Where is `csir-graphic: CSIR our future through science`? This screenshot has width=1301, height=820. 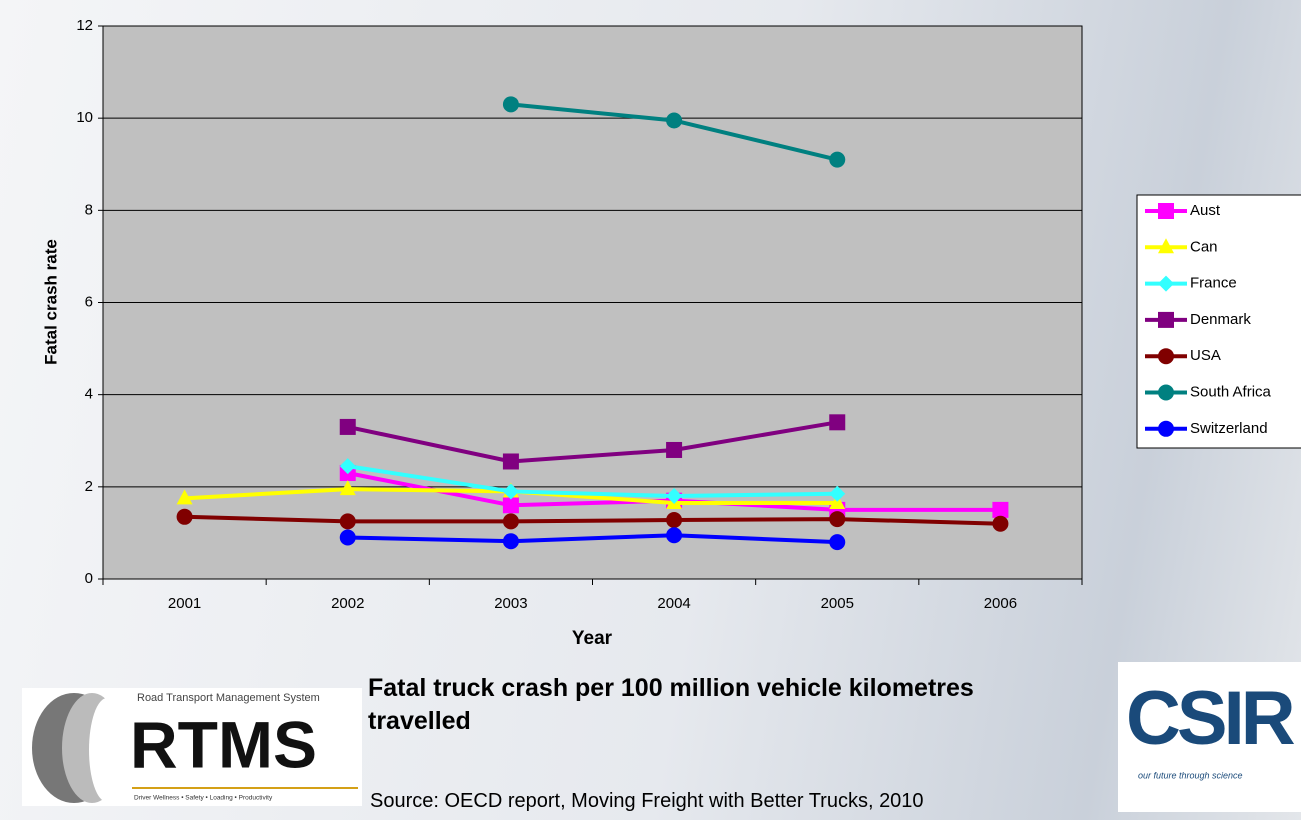
csir-graphic: CSIR our future through science is located at coordinates (1212, 728).